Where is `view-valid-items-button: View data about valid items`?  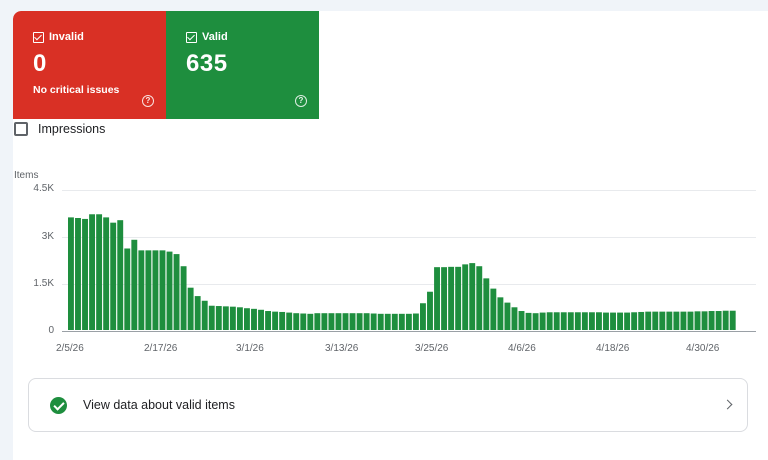
view-valid-items-button: View data about valid items is located at coordinates (388, 405).